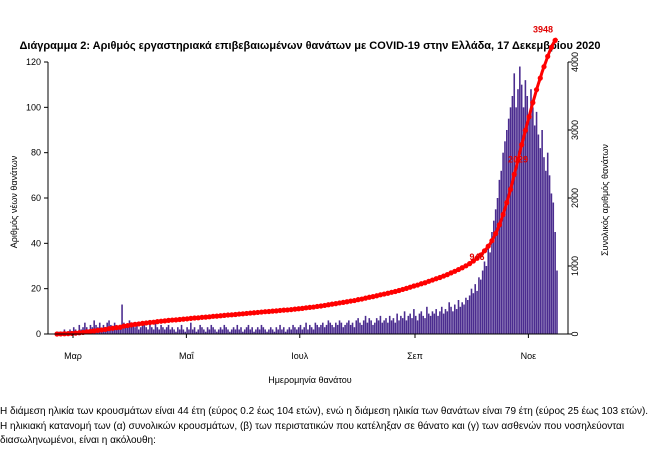  Describe the element at coordinates (575, 333) in the screenshot. I see `y2-tick-label: 0` at that location.